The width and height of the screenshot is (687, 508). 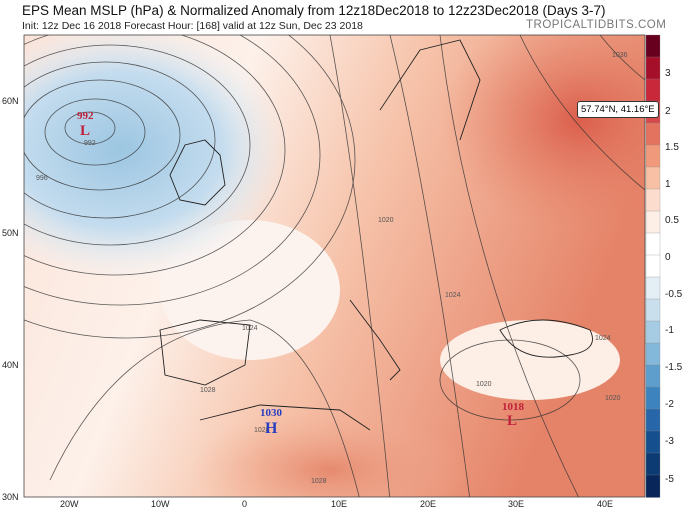 What do you see at coordinates (271, 413) in the screenshot?
I see `center-value: 1030` at bounding box center [271, 413].